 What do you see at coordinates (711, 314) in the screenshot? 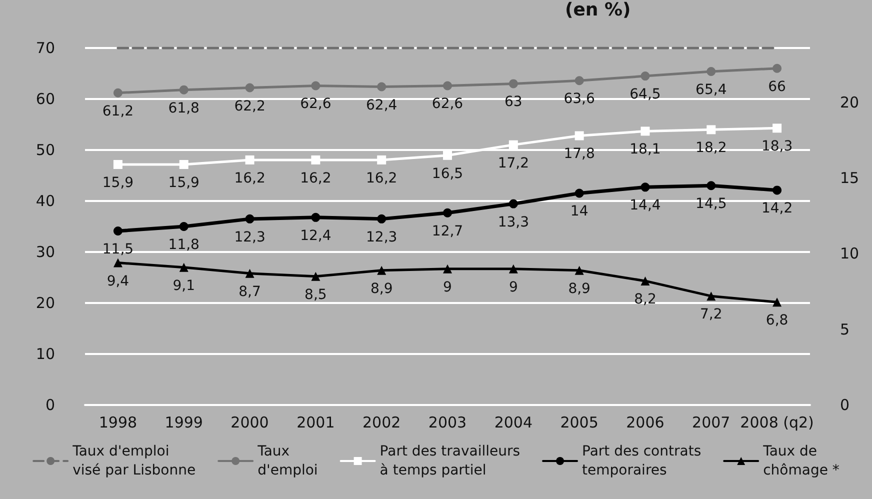
I see `data-label: 7,2` at bounding box center [711, 314].